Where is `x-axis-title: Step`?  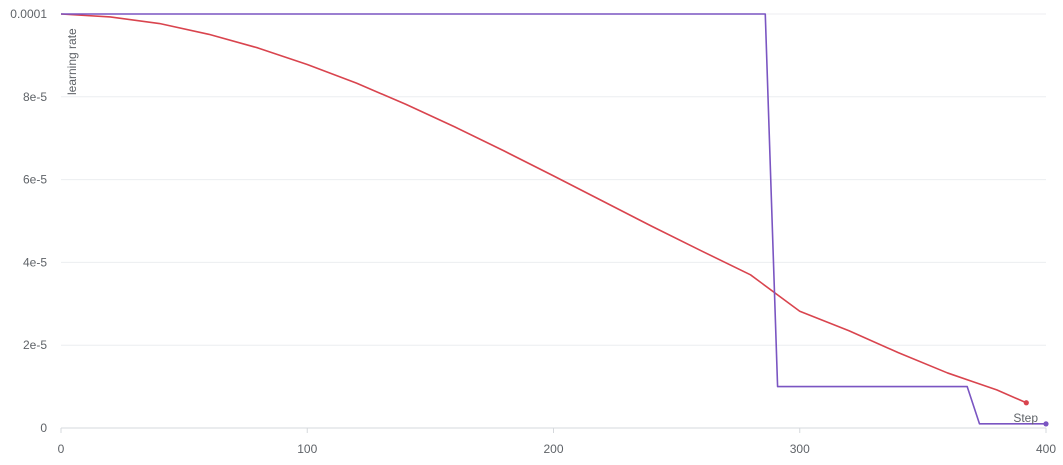 x-axis-title: Step is located at coordinates (1025, 418).